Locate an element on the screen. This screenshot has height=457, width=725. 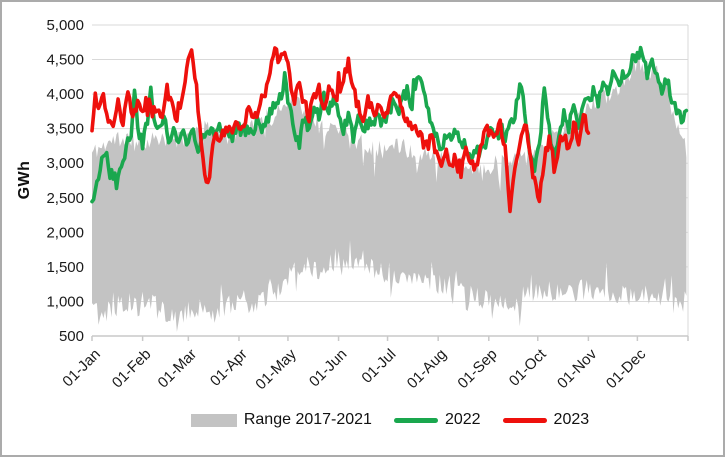
legend-item-range: Range 2017-2021 is located at coordinates (281, 420).